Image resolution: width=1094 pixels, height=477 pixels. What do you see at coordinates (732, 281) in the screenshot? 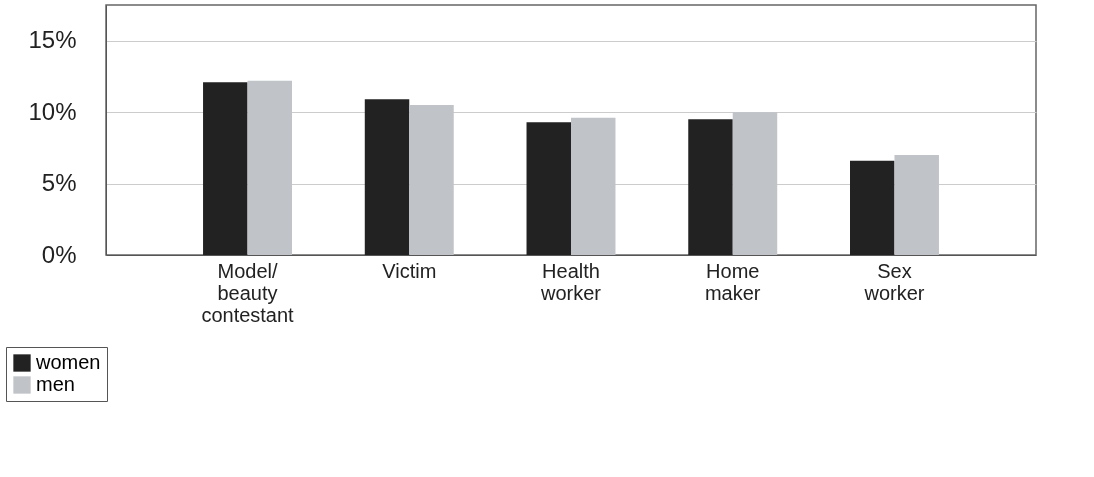
I see `x-tick-label: Home maker` at bounding box center [732, 281].